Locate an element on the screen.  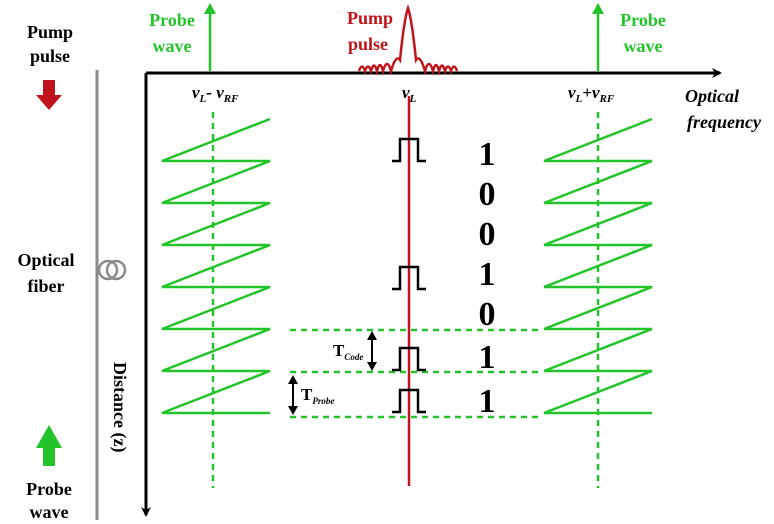
probe-right-arrow-head is located at coordinates (598, 8).